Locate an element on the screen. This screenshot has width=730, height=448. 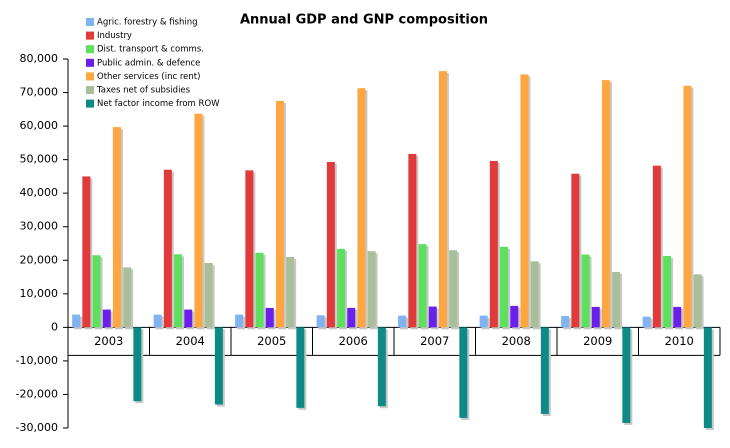
y-tick-label: 20,000 is located at coordinates (39, 259).